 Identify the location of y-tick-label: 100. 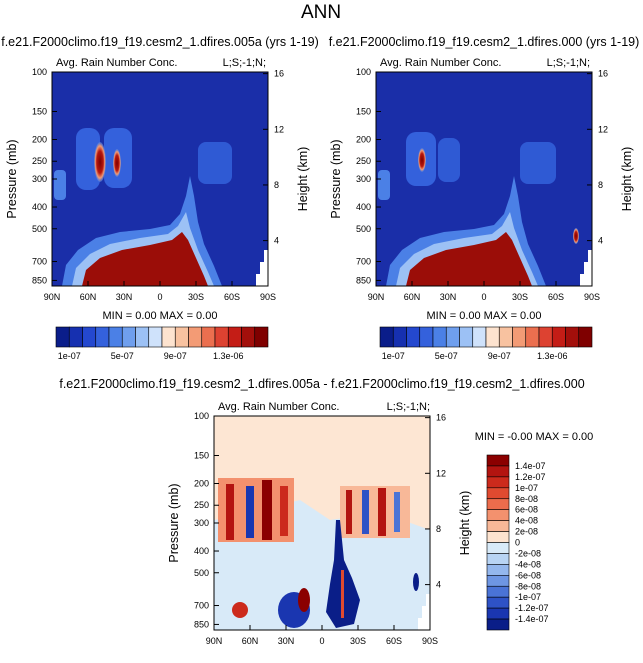
(39, 72).